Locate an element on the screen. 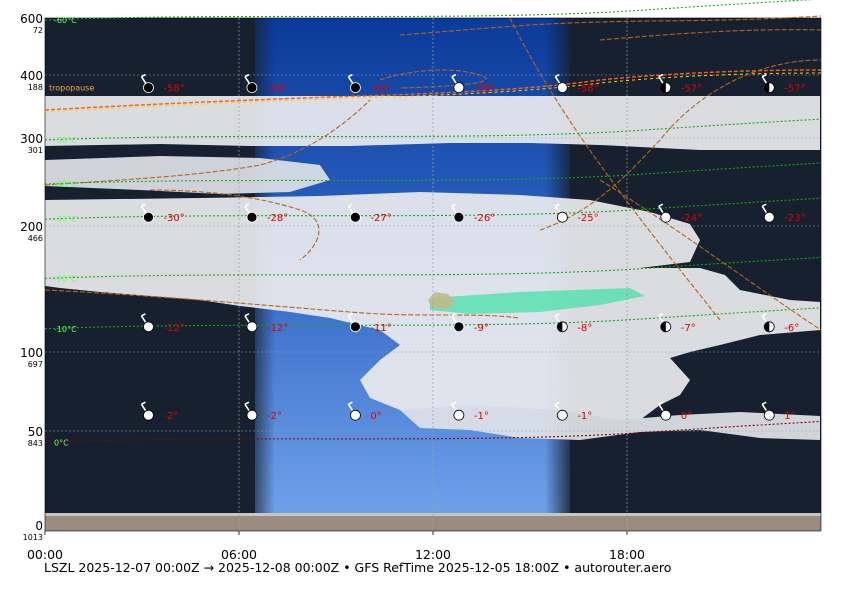 Image resolution: width=842 pixels, height=595 pixels. y-tick-label: 50 is located at coordinates (35, 432).